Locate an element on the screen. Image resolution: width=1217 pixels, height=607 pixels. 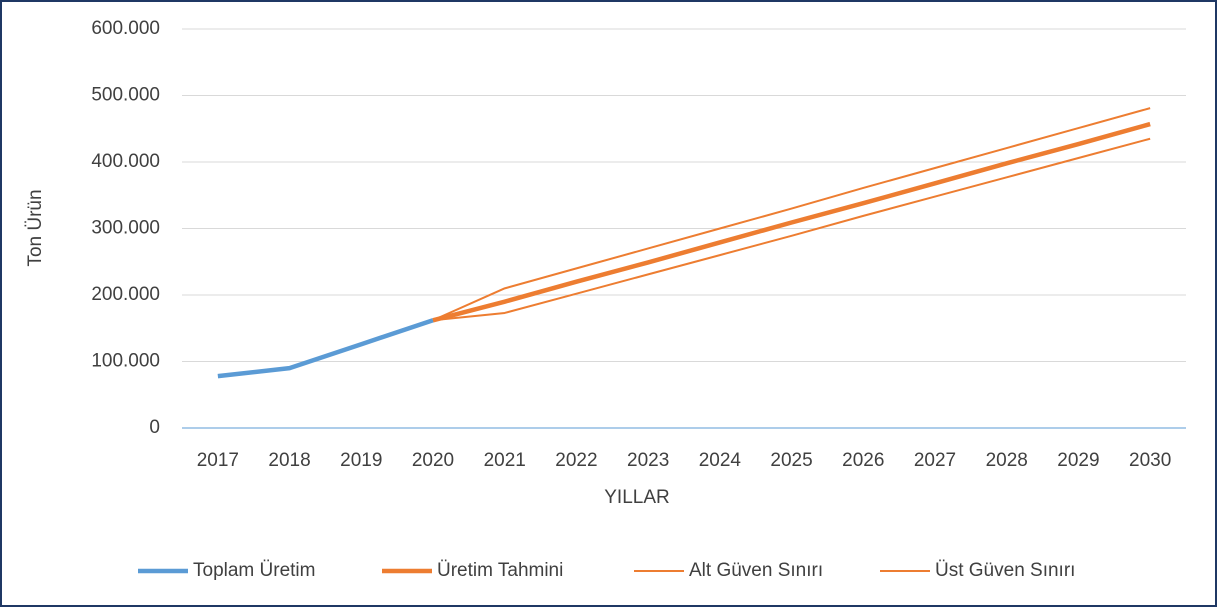
x-tick-label: 2020 is located at coordinates (433, 460).